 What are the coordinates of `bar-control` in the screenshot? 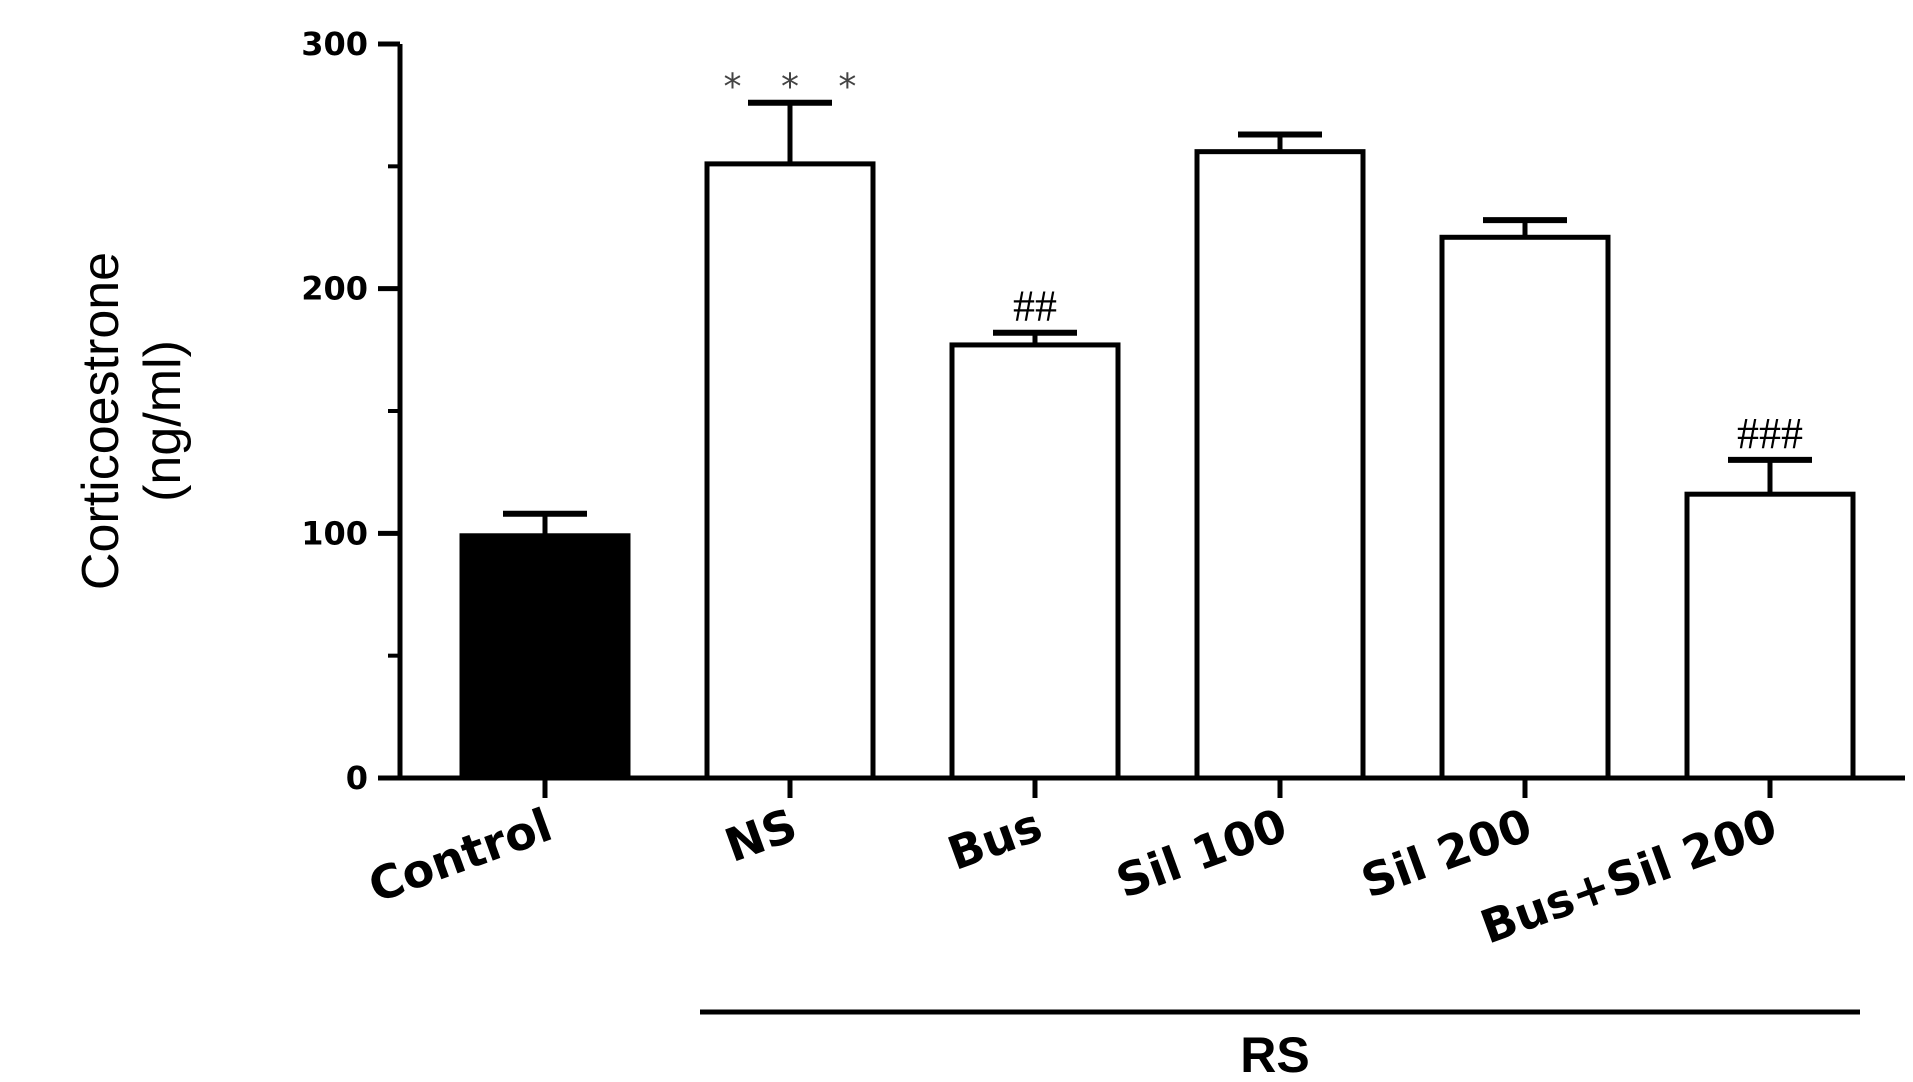 It's located at (545, 657).